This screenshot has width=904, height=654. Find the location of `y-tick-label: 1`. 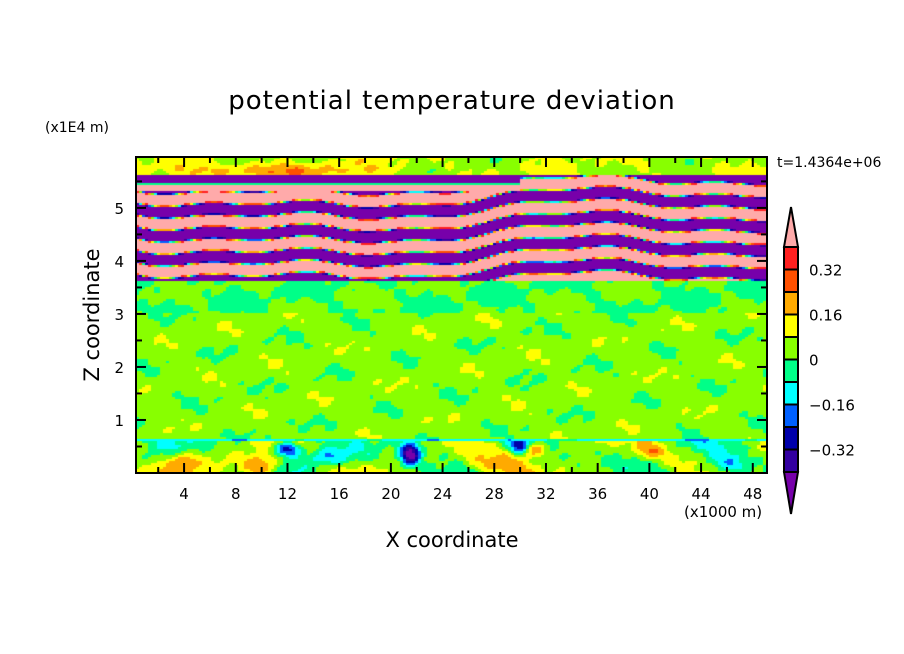

y-tick-label: 1 is located at coordinates (119, 421).